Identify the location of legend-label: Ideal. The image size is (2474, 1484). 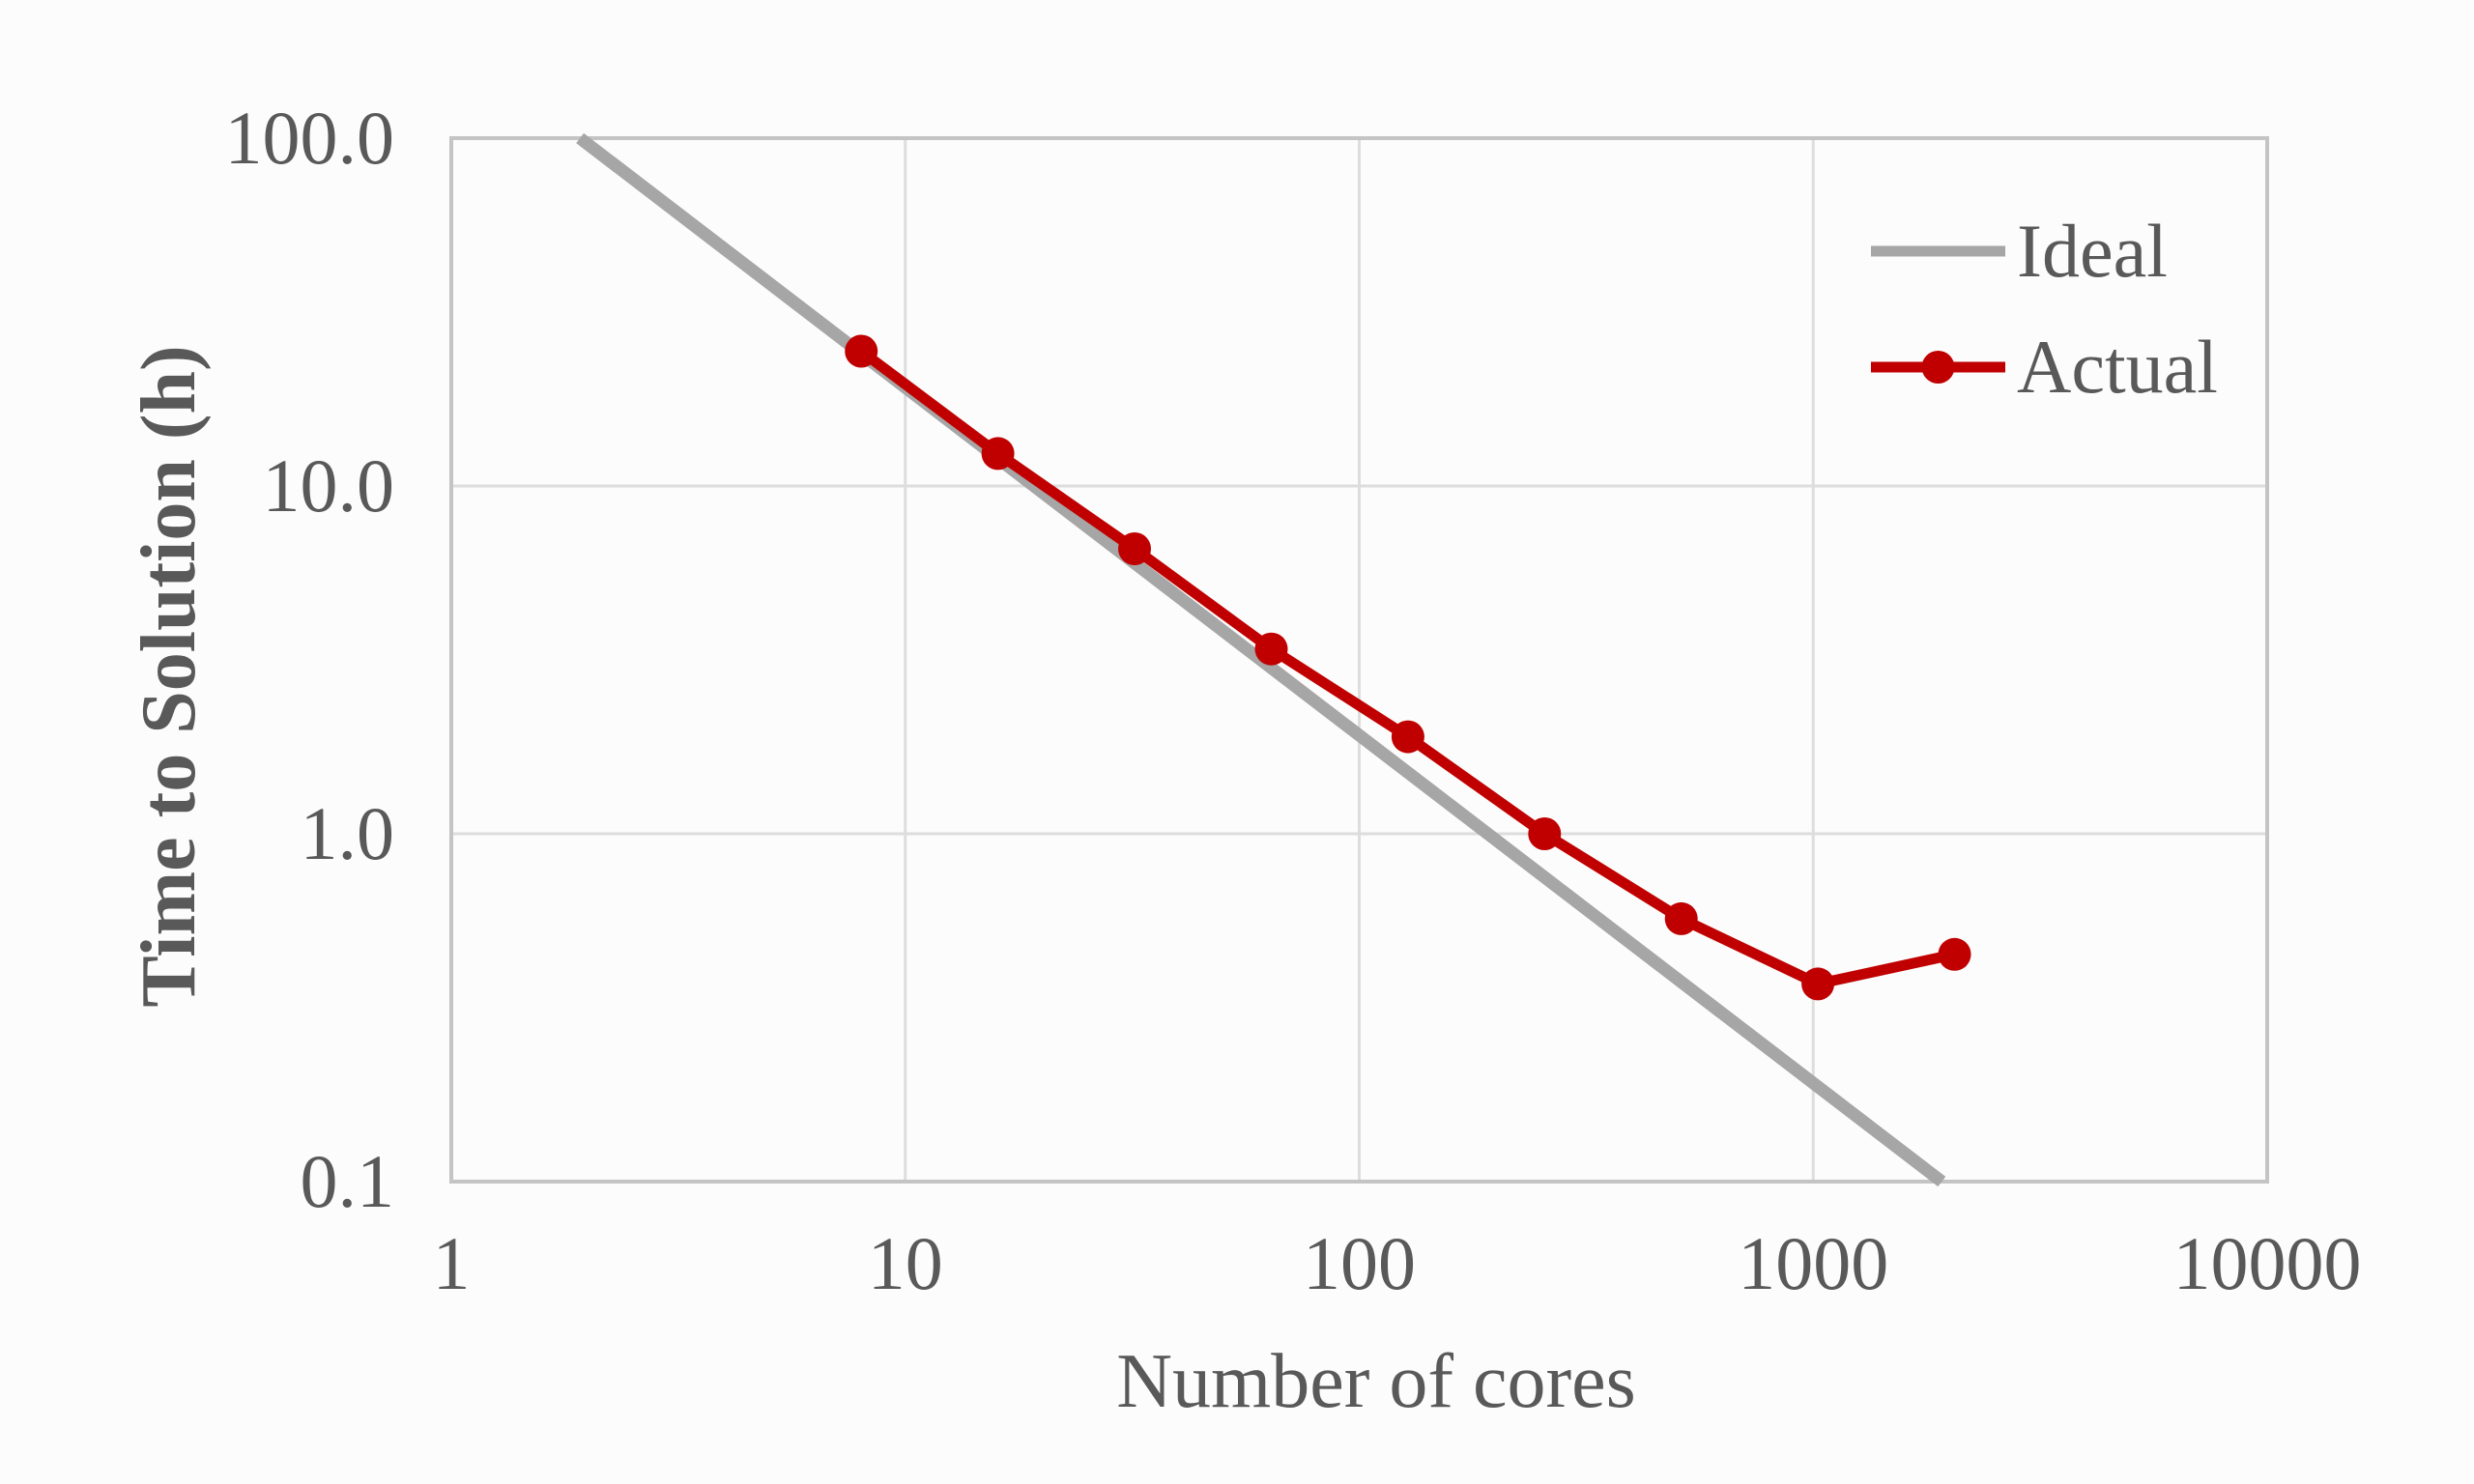
(2092, 251).